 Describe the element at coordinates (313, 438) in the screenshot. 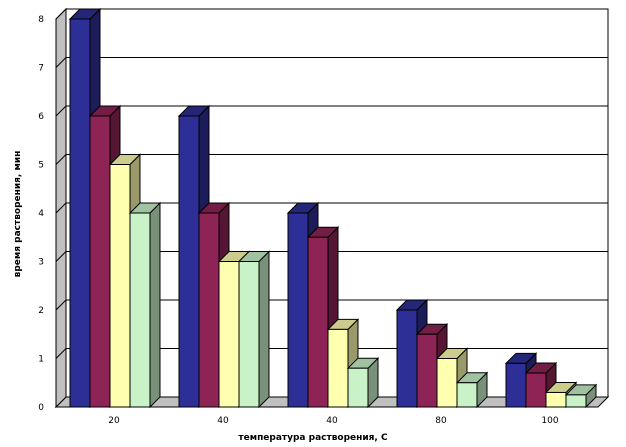

I see `x-axis-label: температура растворения, С` at that location.